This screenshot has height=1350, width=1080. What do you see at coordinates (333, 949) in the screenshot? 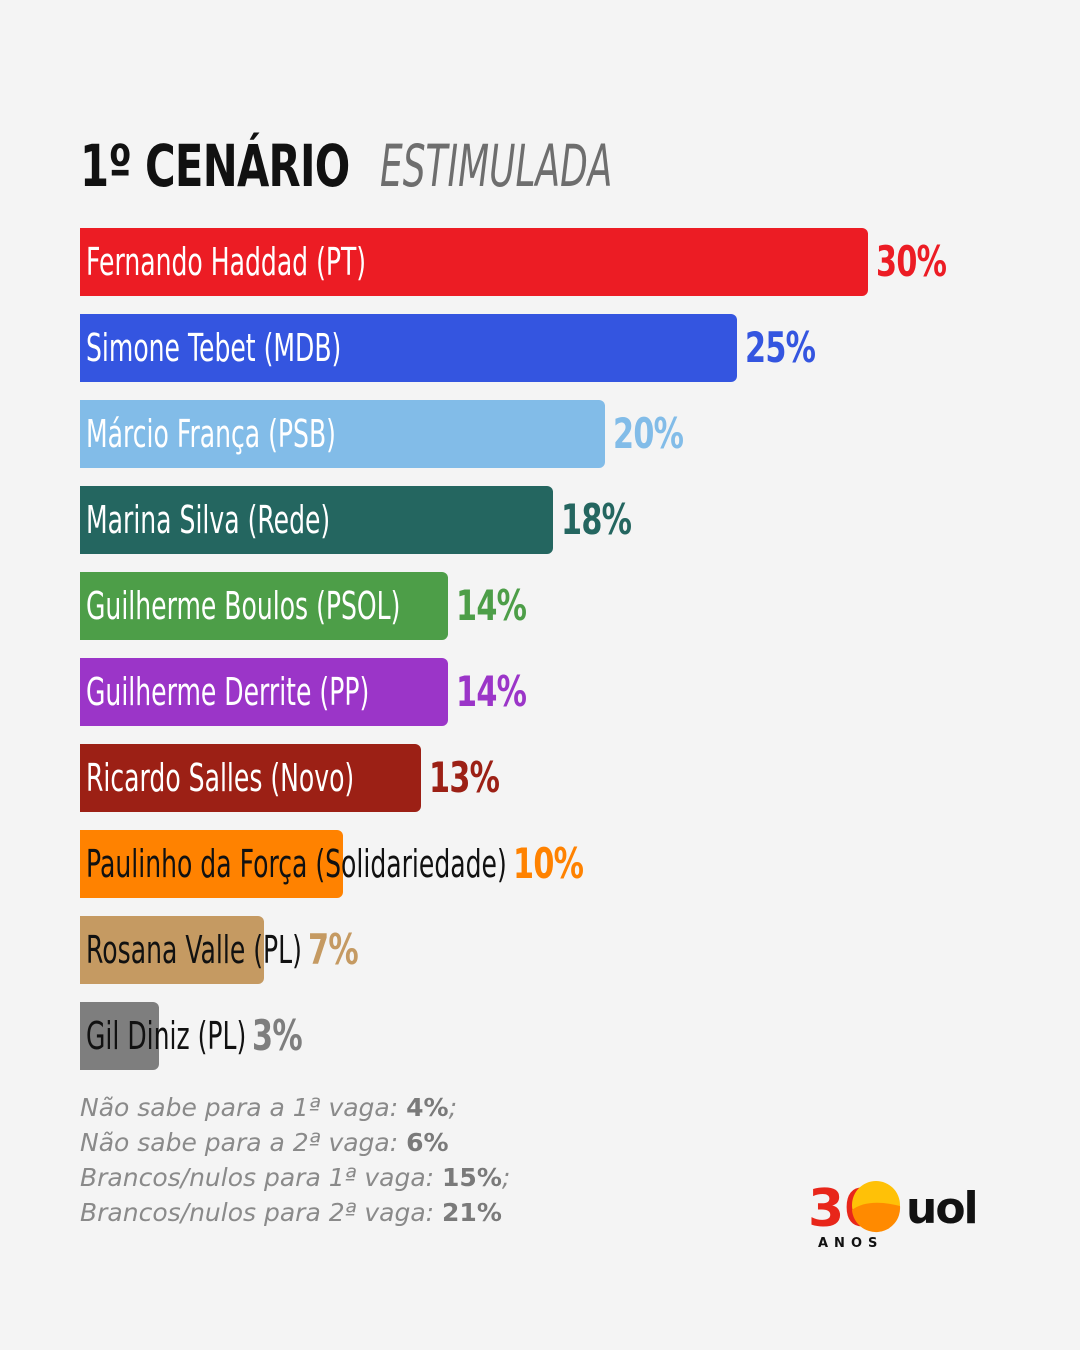
I see `bar-value-label: 7%` at bounding box center [333, 949].